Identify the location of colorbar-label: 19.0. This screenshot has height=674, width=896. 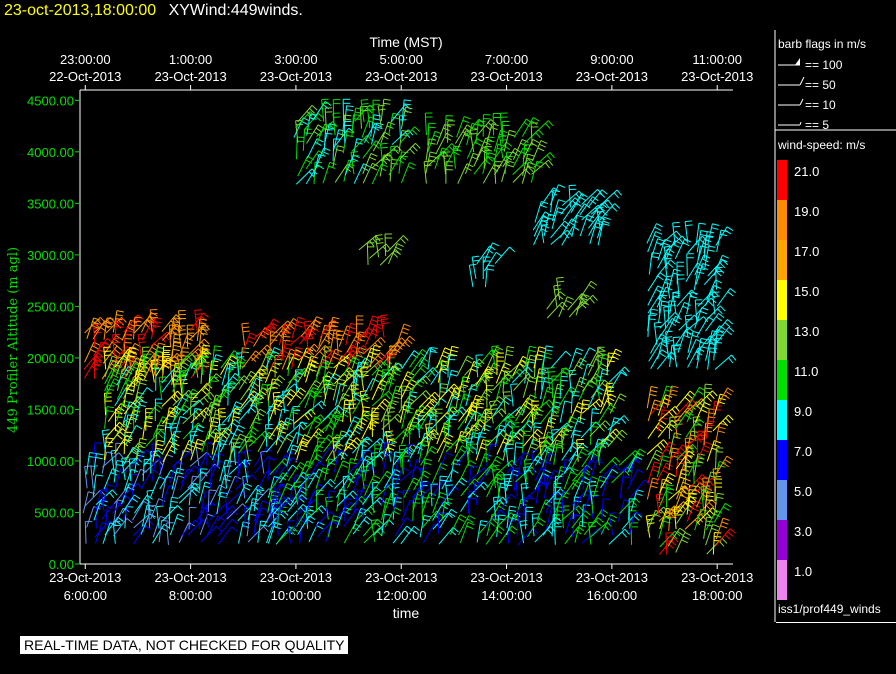
(806, 211).